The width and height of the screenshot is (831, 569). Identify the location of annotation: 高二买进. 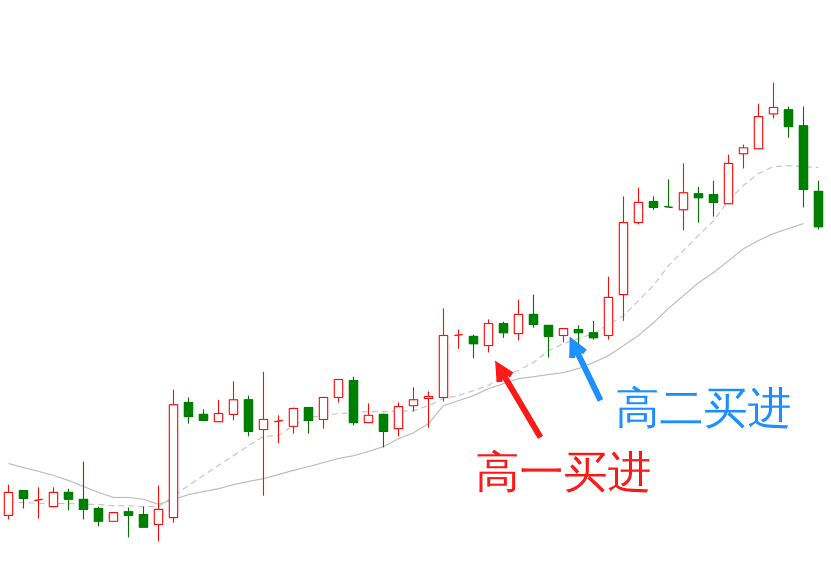
(704, 408).